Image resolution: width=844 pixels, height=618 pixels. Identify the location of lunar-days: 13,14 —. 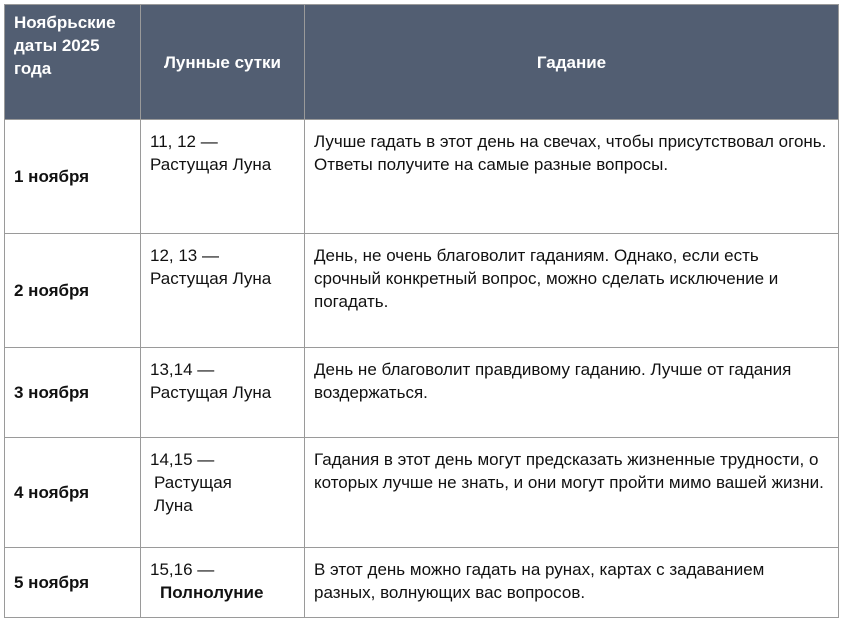
(182, 369).